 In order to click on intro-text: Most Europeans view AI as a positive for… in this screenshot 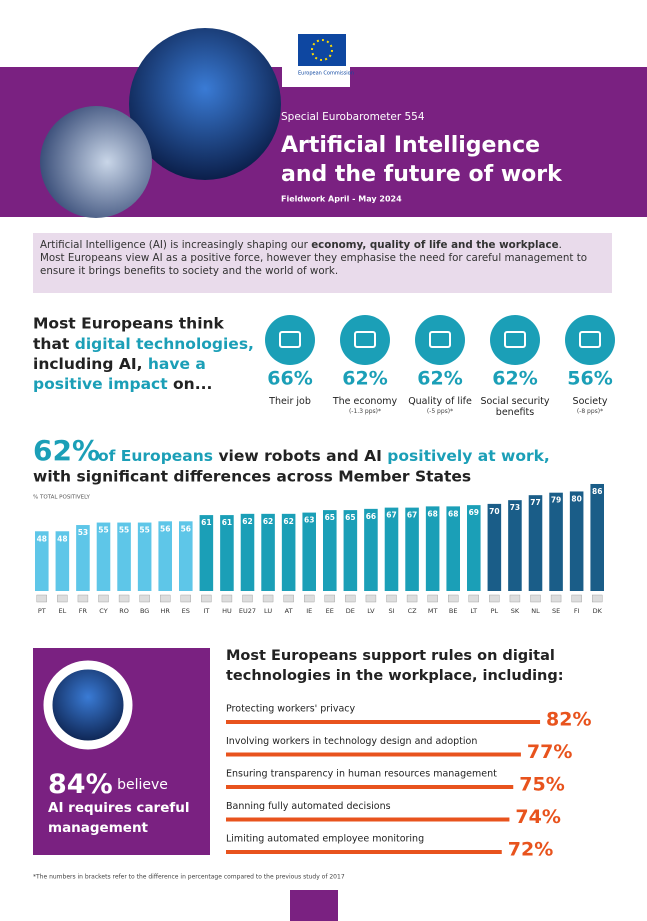, I will do `click(314, 264)`.